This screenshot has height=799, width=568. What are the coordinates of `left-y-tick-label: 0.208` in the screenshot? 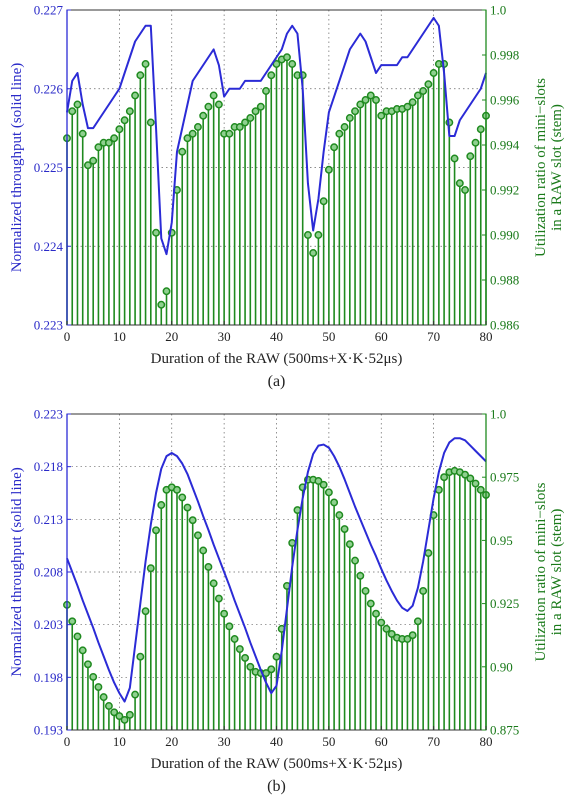 It's located at (48, 572).